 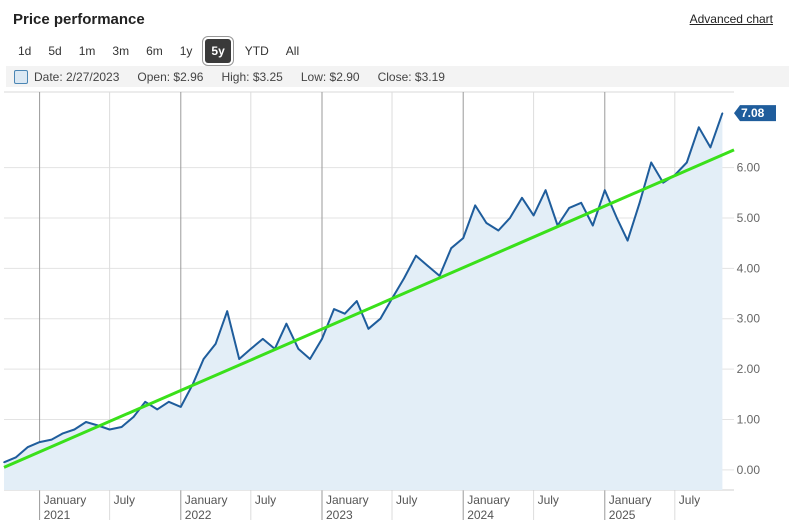 What do you see at coordinates (731, 19) in the screenshot?
I see `advanced-chart-link: Advanced chart` at bounding box center [731, 19].